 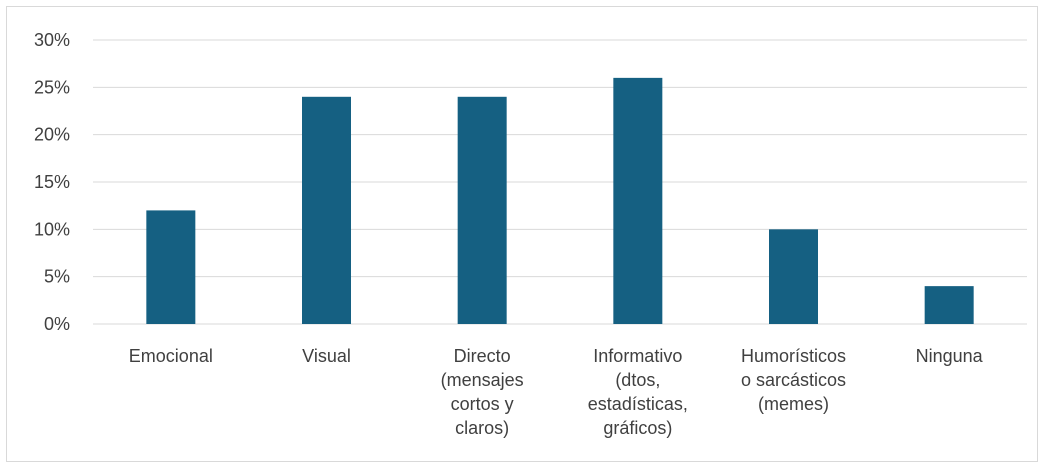 I want to click on y-tick-label: 5%, so click(x=57, y=277).